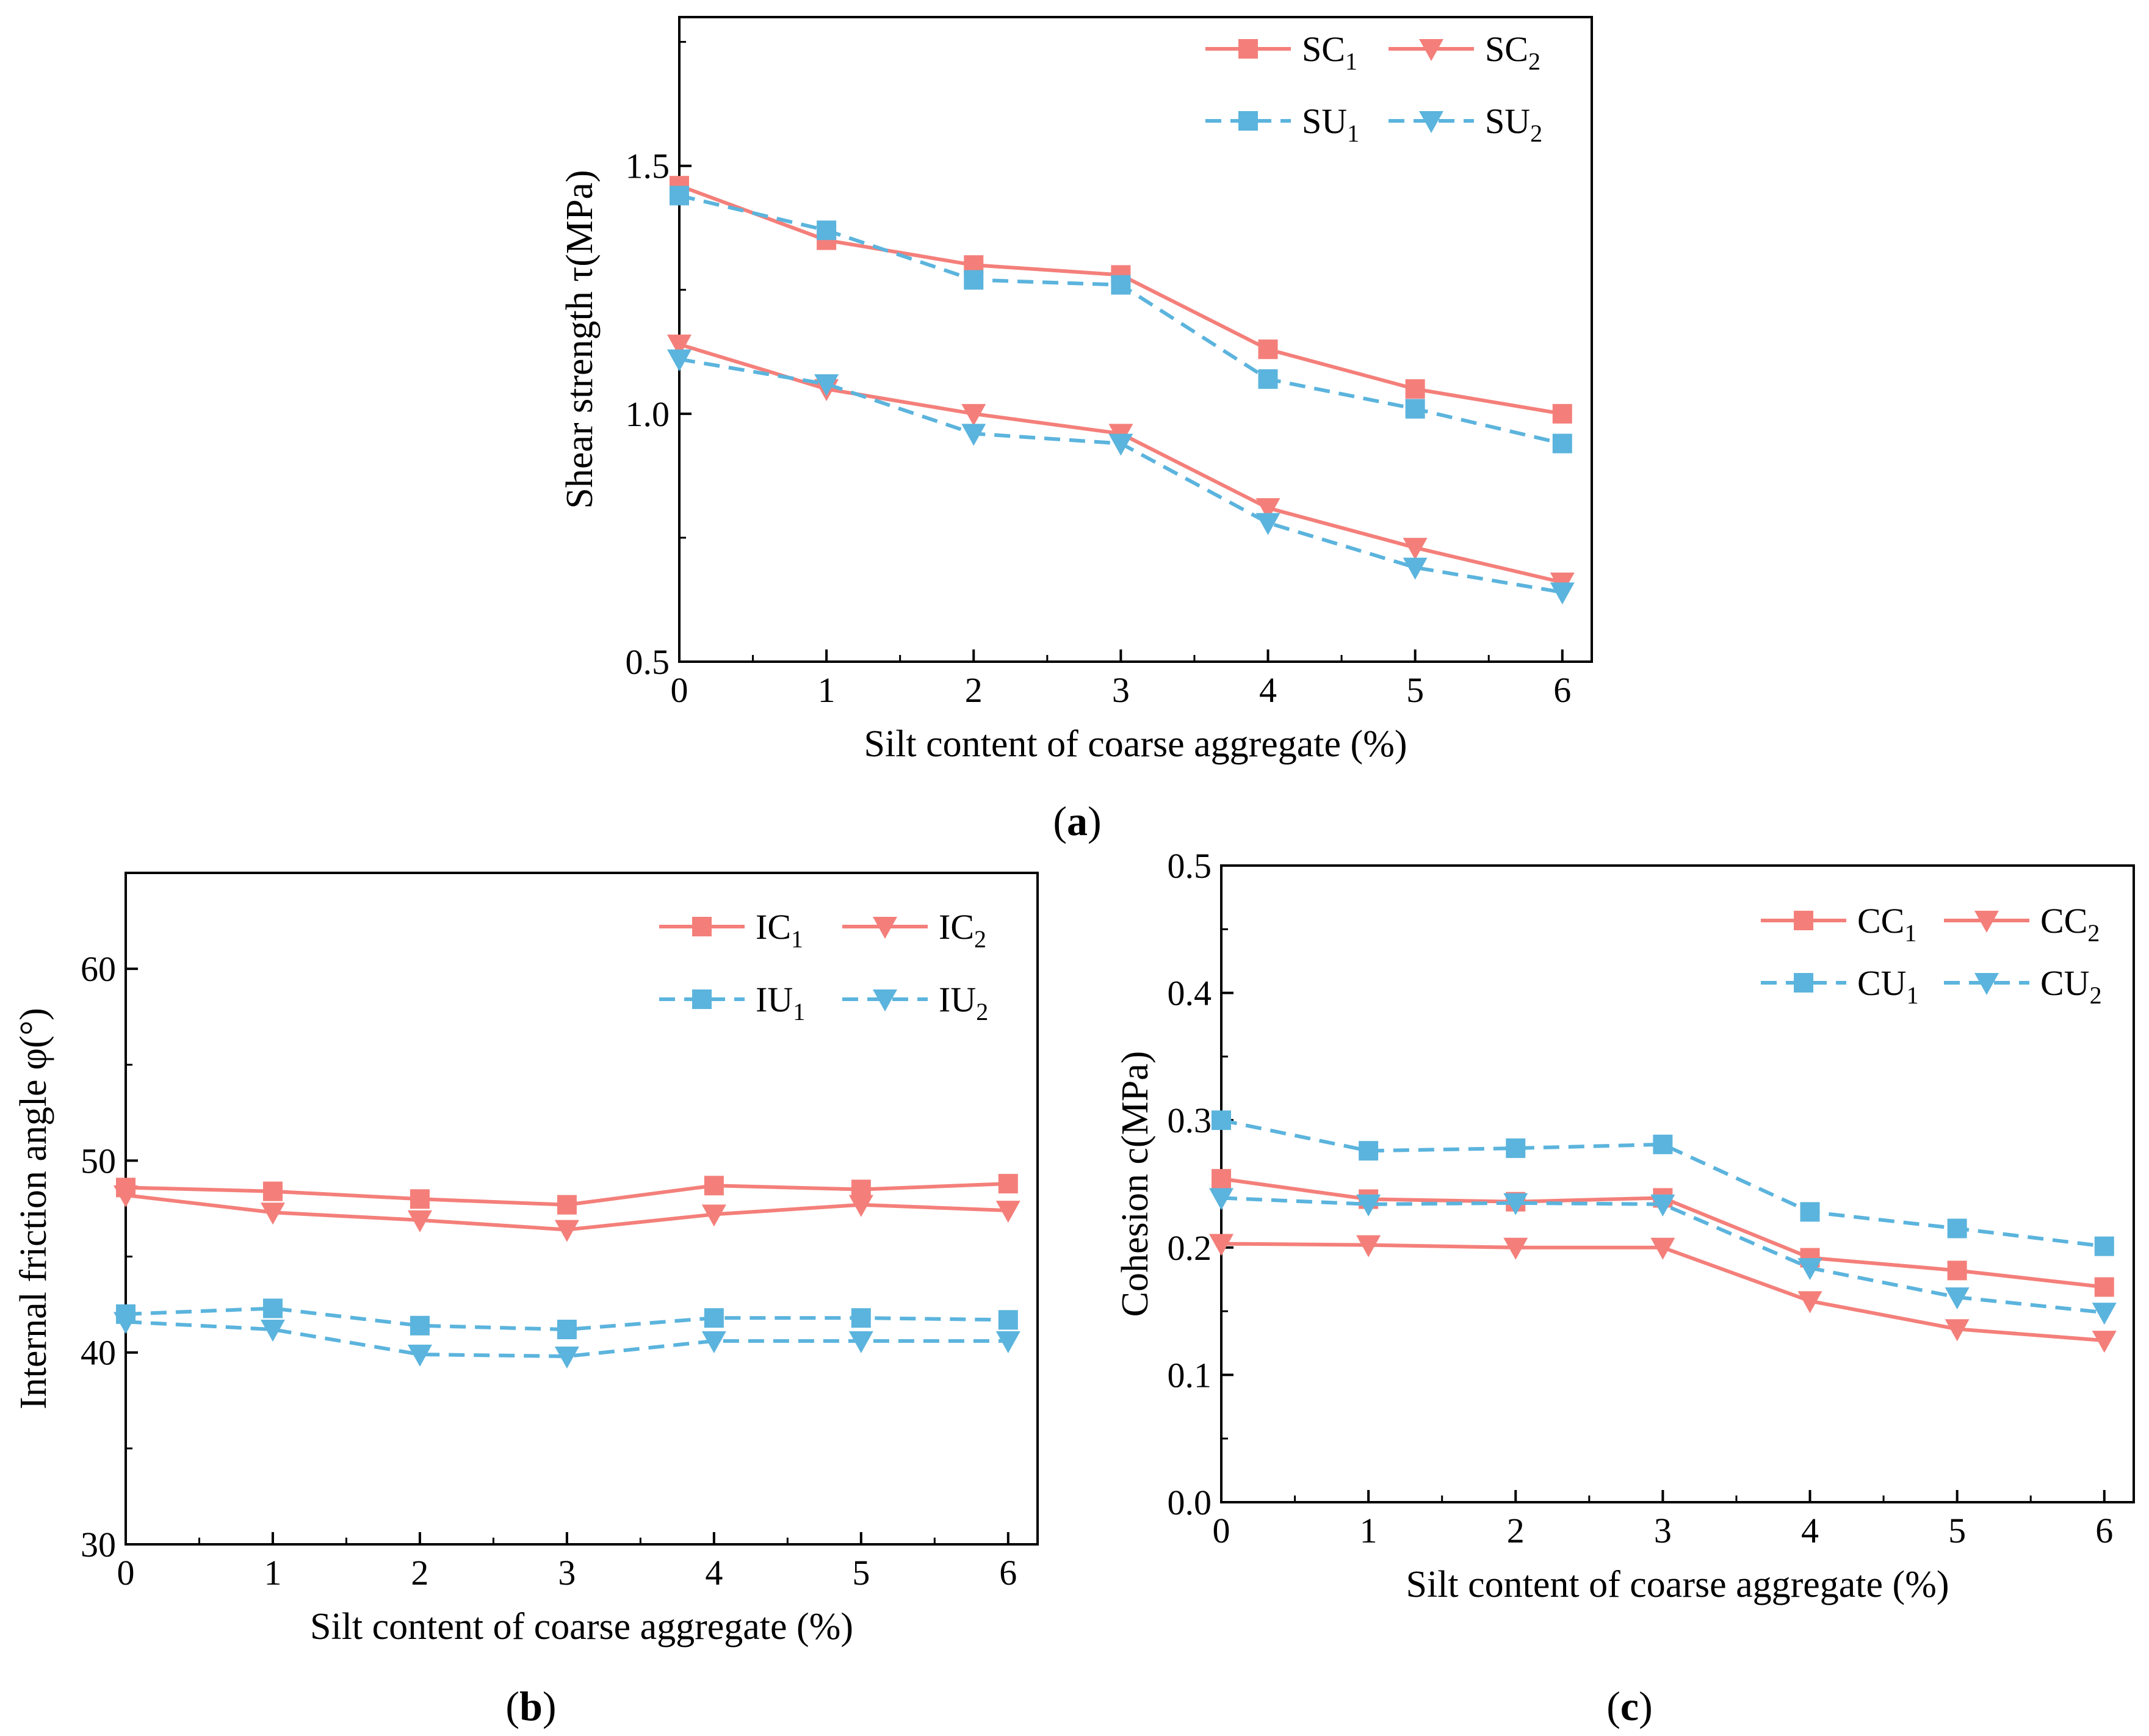 Image resolution: width=2149 pixels, height=1736 pixels. Describe the element at coordinates (1121, 477) in the screenshot. I see `series-SU2` at that location.